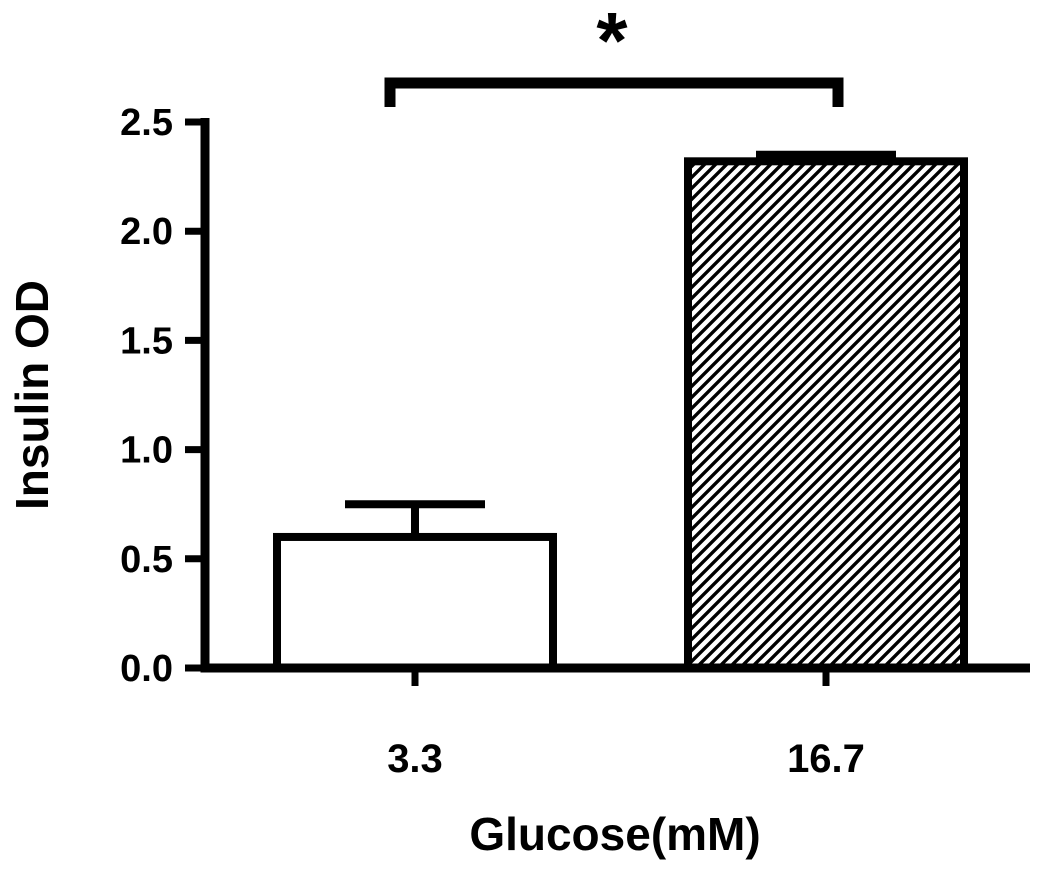 Image resolution: width=1063 pixels, height=888 pixels. Describe the element at coordinates (146, 451) in the screenshot. I see `y-tick-label-1.0: 1.0` at that location.